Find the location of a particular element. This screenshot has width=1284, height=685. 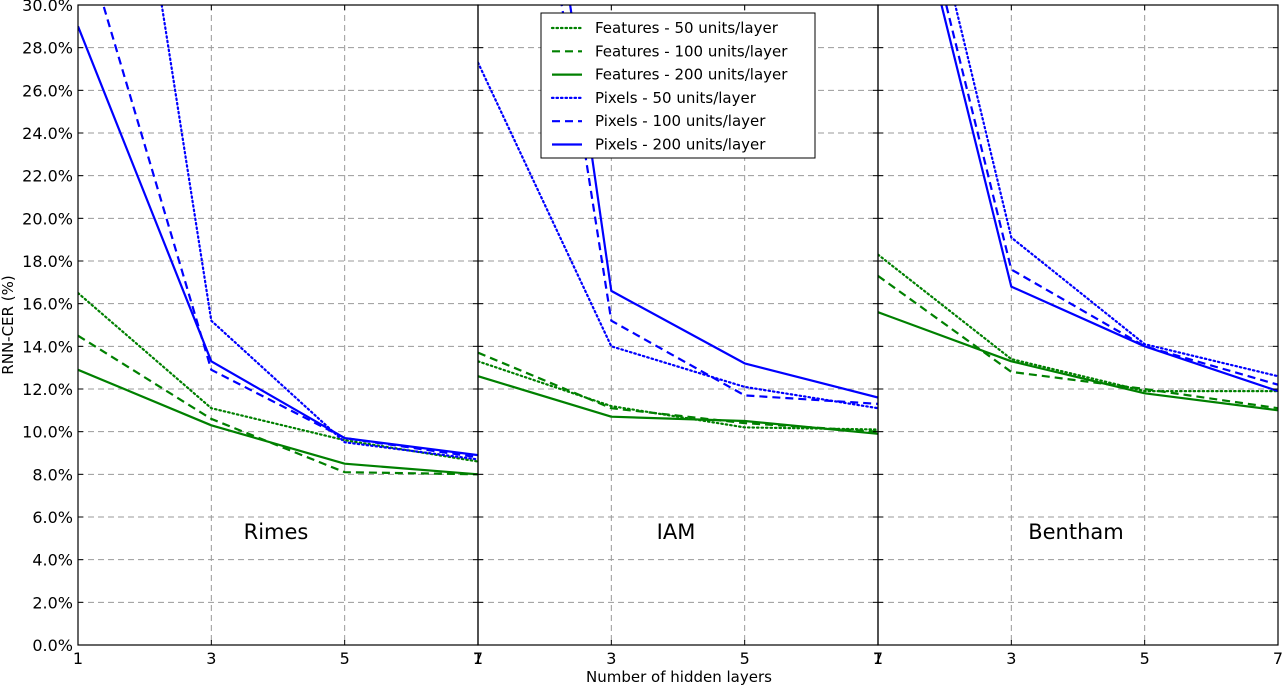

legend-label-features-50-units-layer: Features - 50 units/layer is located at coordinates (687, 28).